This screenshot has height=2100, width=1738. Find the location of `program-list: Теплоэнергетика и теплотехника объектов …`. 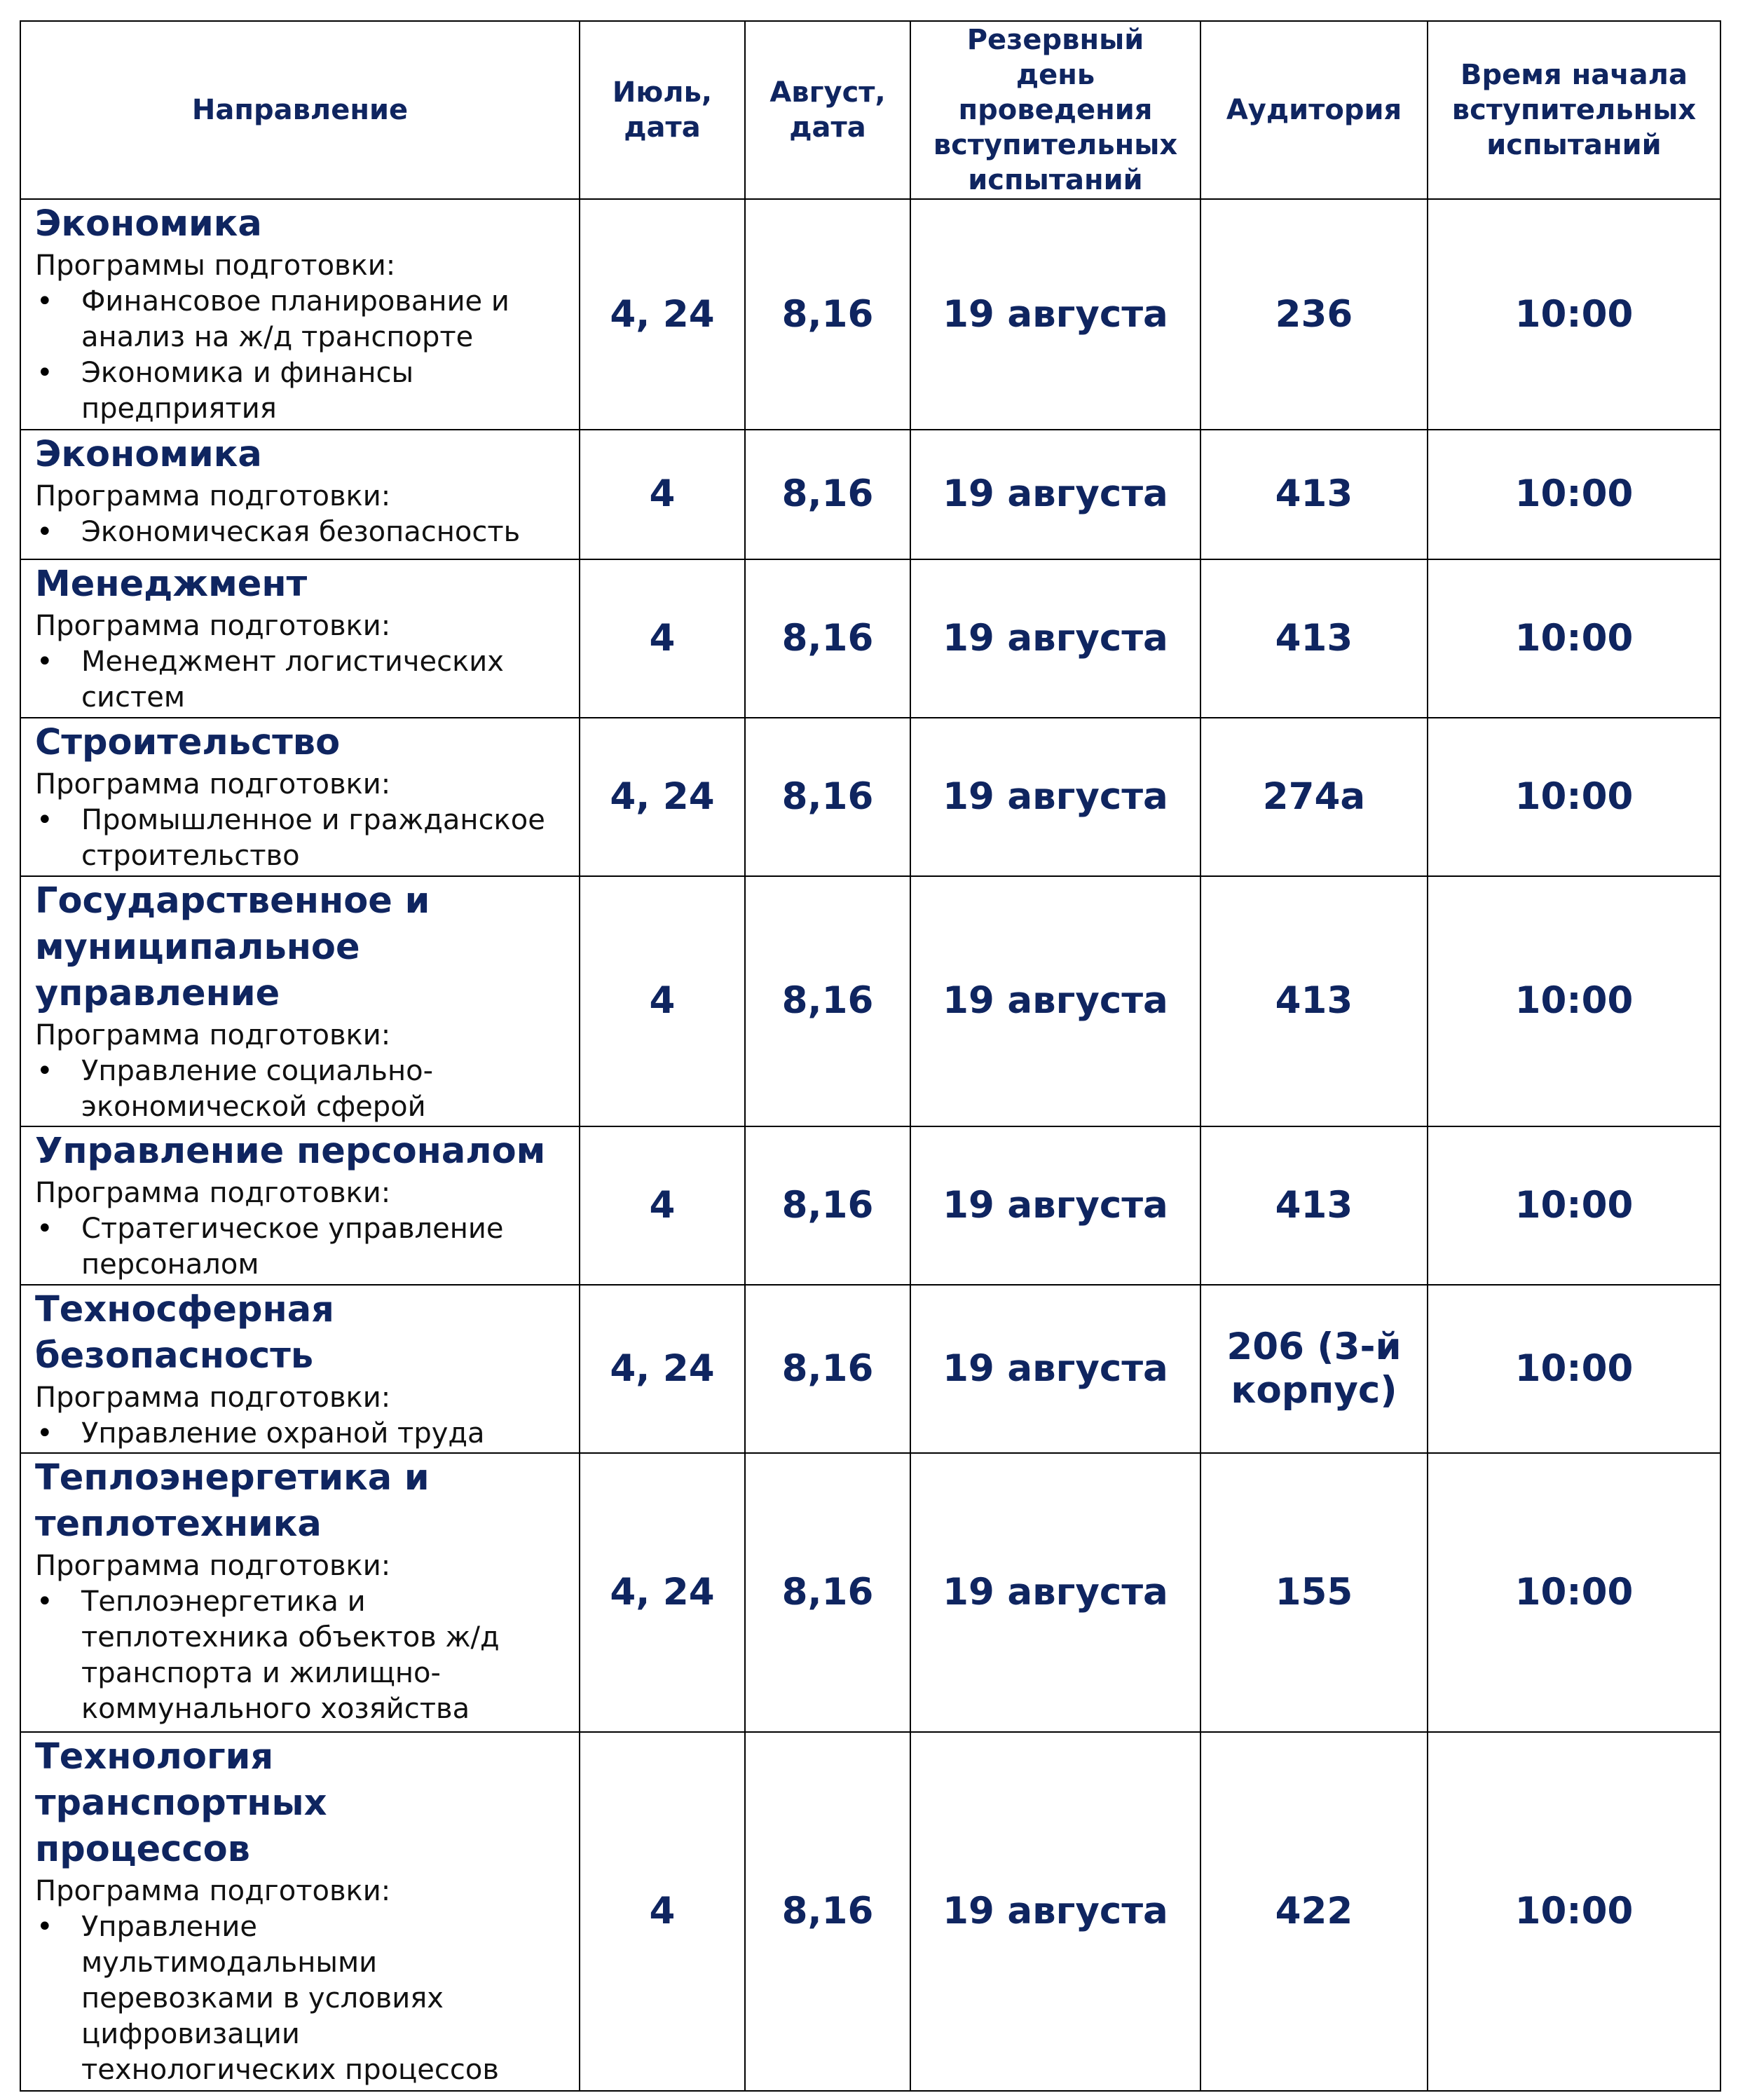

program-list: Теплоэнергетика и теплотехника объектов … is located at coordinates (302, 1655).